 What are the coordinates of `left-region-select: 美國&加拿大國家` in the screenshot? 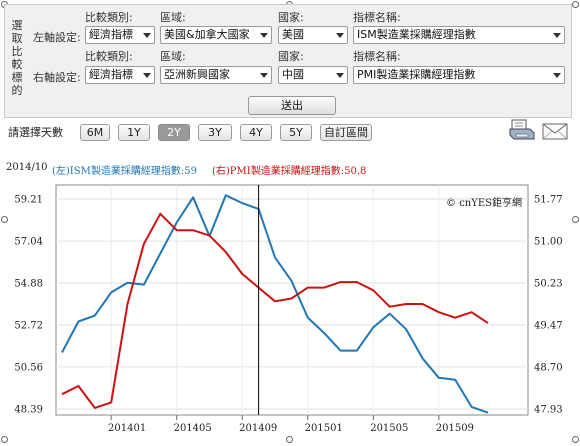 It's located at (216, 35).